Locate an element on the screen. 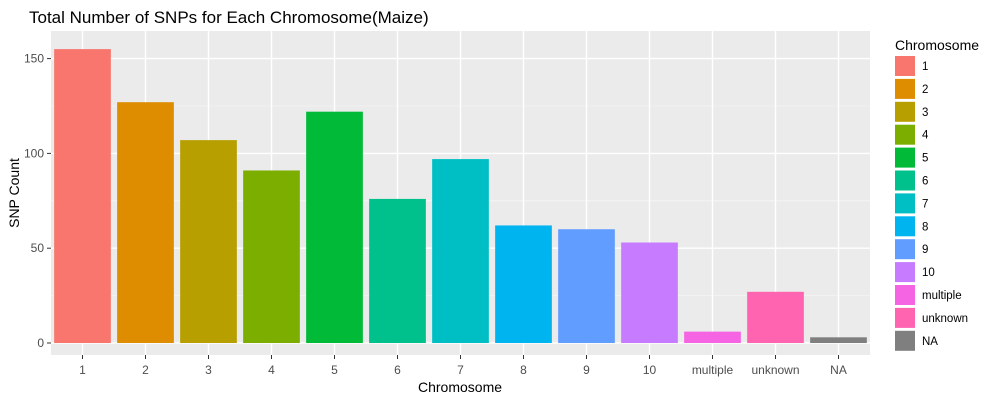  x-tick-label: 2 is located at coordinates (145, 370).